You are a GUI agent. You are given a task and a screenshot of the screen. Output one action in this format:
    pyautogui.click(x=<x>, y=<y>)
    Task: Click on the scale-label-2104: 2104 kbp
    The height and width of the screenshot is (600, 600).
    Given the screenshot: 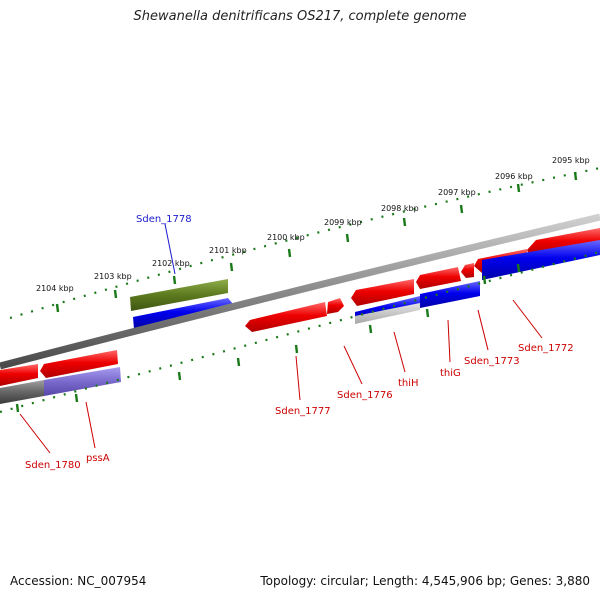 What is the action you would take?
    pyautogui.click(x=55, y=288)
    